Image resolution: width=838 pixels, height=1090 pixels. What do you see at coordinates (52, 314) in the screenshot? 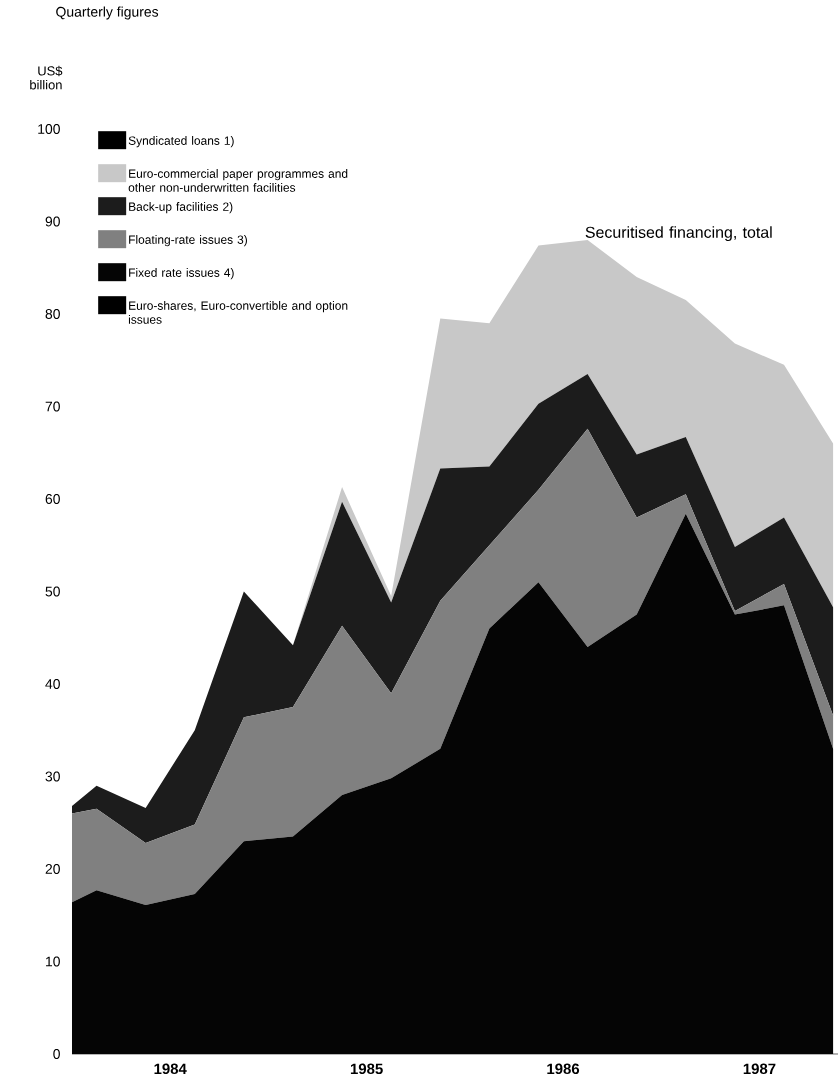
I see `y-tick-label: 80` at bounding box center [52, 314].